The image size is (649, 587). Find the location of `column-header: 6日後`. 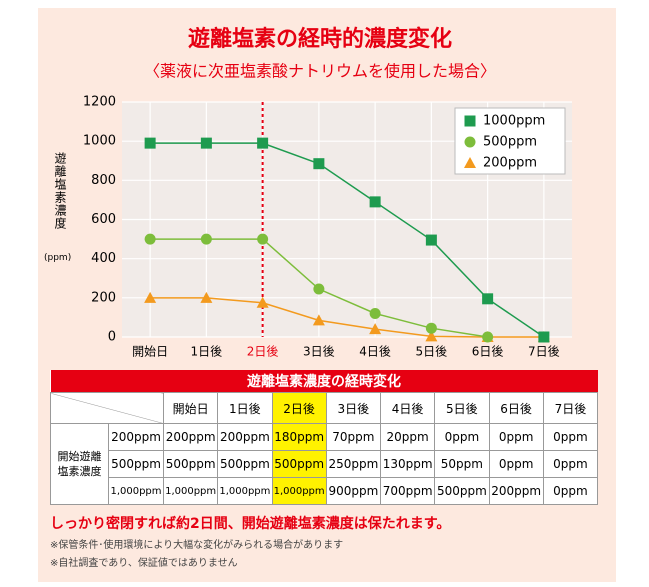

column-header: 6日後 is located at coordinates (516, 408).